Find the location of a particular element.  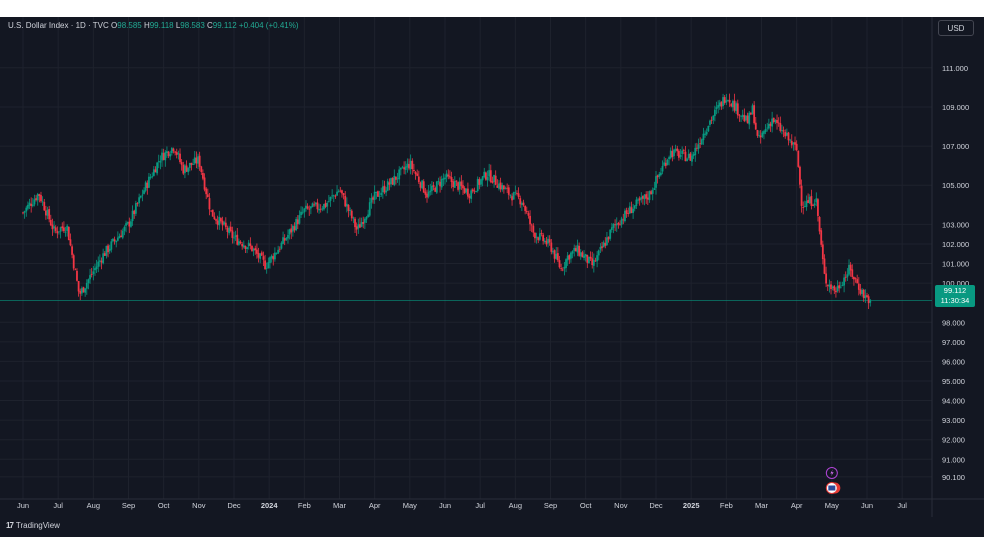

event-markers is located at coordinates (833, 480).